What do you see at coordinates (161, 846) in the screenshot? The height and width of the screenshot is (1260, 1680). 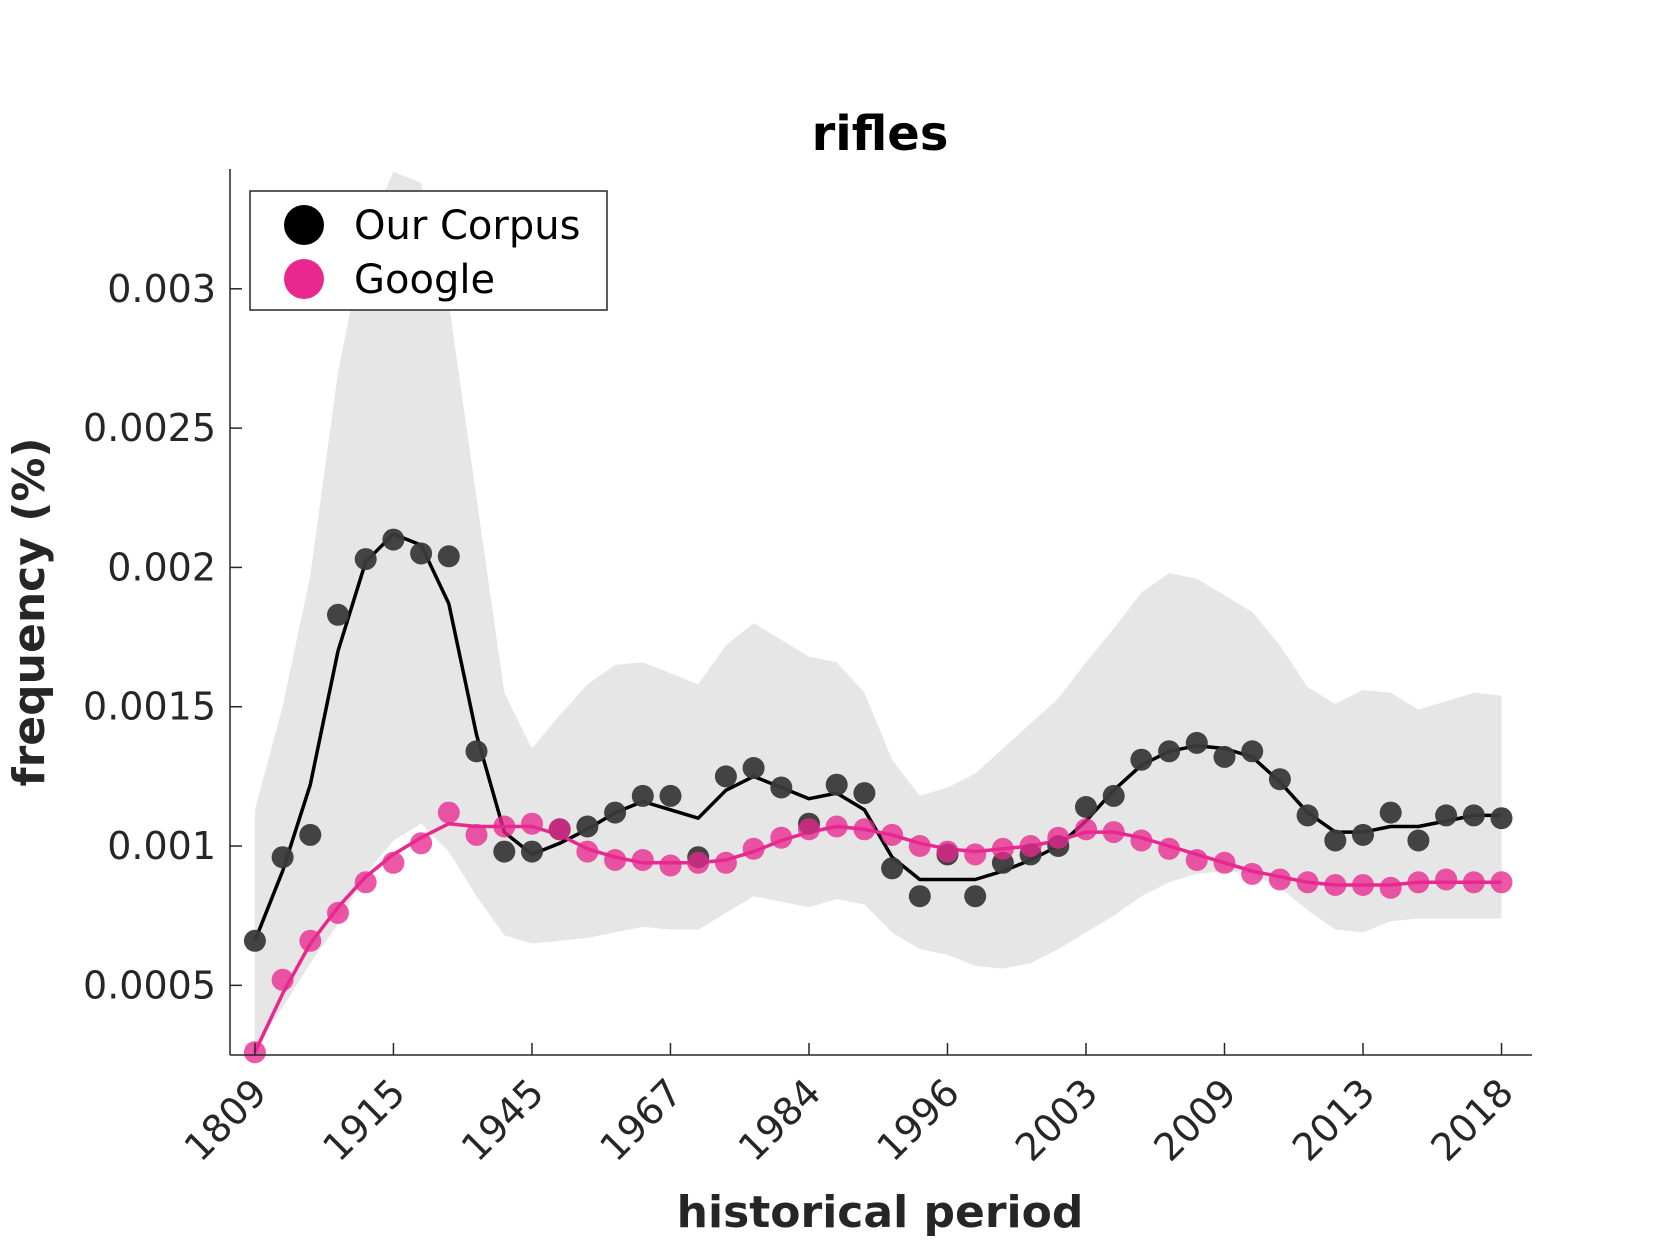 I see `y-tick-label: 0.001` at bounding box center [161, 846].